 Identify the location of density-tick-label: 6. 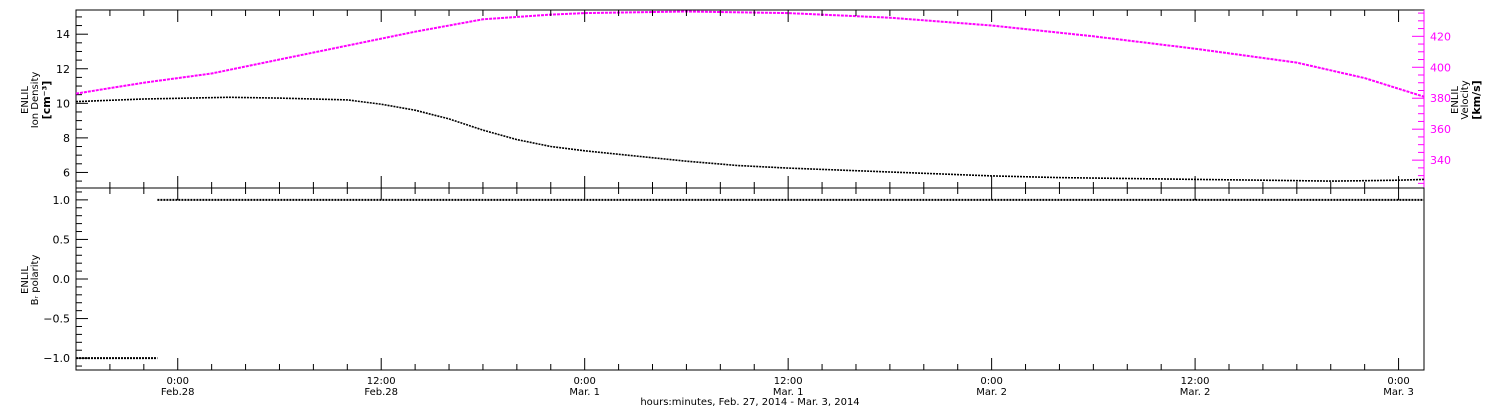
(66, 172).